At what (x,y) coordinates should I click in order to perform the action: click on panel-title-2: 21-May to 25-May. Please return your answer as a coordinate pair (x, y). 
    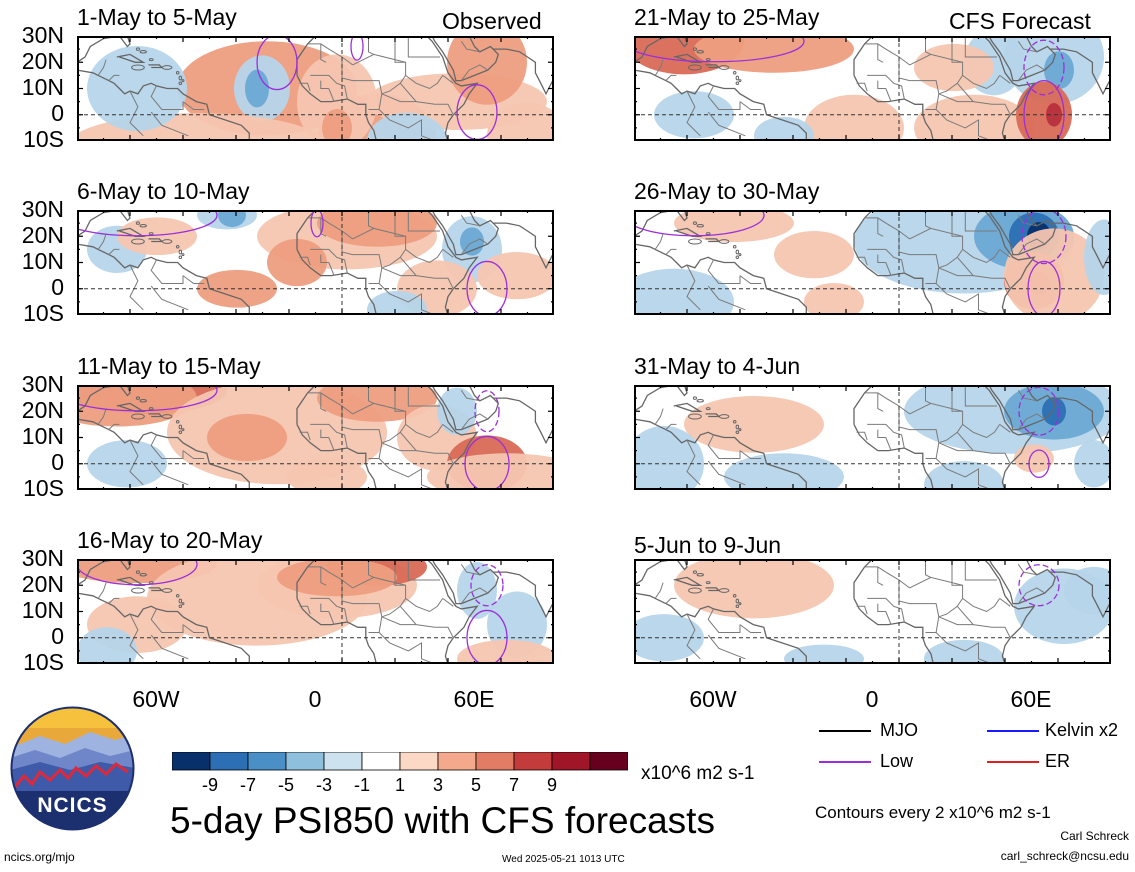
    Looking at the image, I should click on (727, 17).